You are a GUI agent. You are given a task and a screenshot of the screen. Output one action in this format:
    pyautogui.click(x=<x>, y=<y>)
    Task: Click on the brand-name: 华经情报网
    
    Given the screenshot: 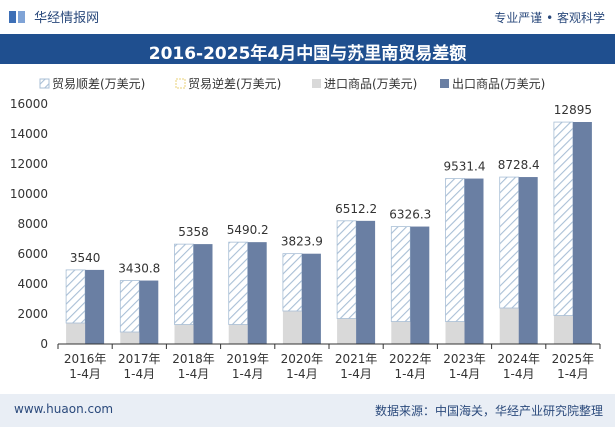 What is the action you would take?
    pyautogui.click(x=67, y=18)
    